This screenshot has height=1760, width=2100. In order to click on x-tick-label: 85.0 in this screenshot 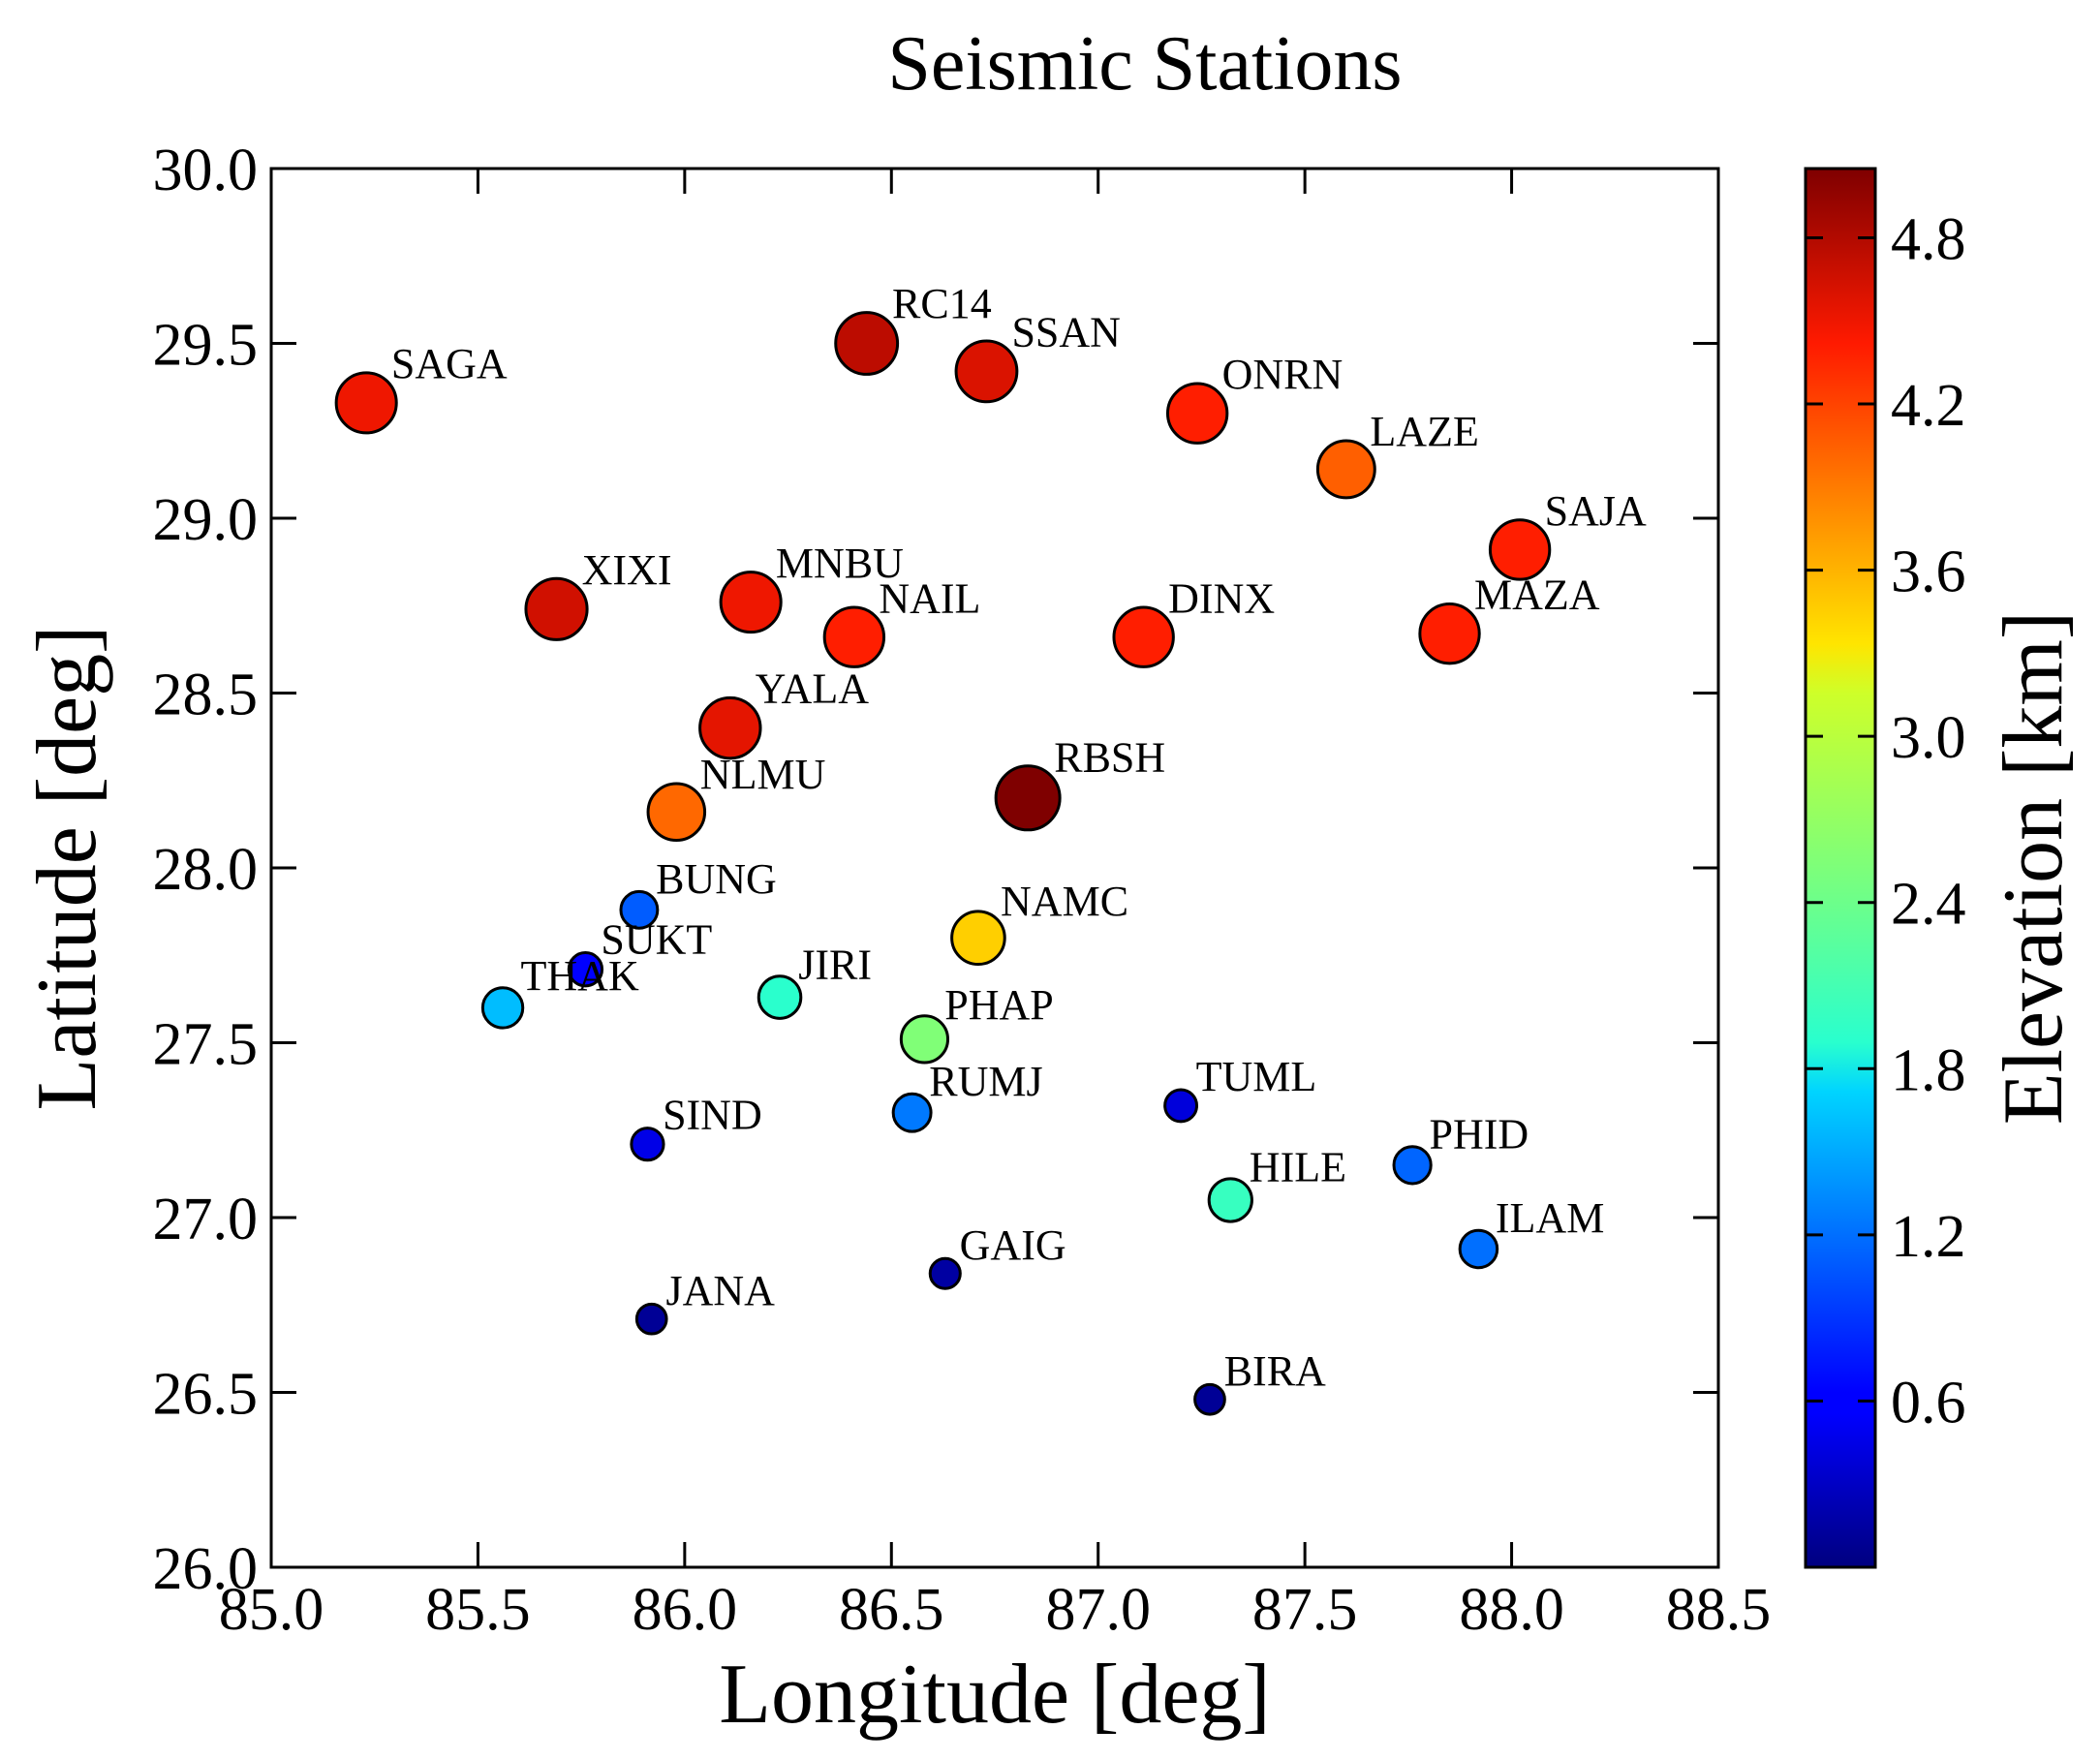, I will do `click(271, 1610)`.